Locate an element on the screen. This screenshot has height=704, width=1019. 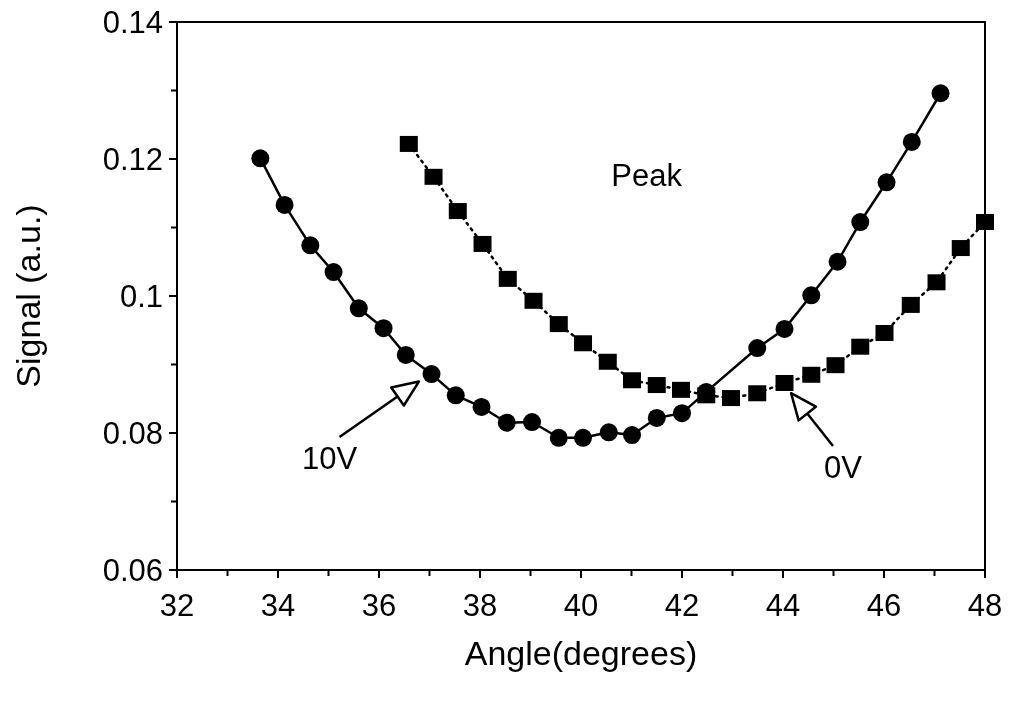
x-tick-label: 40 is located at coordinates (581, 605).